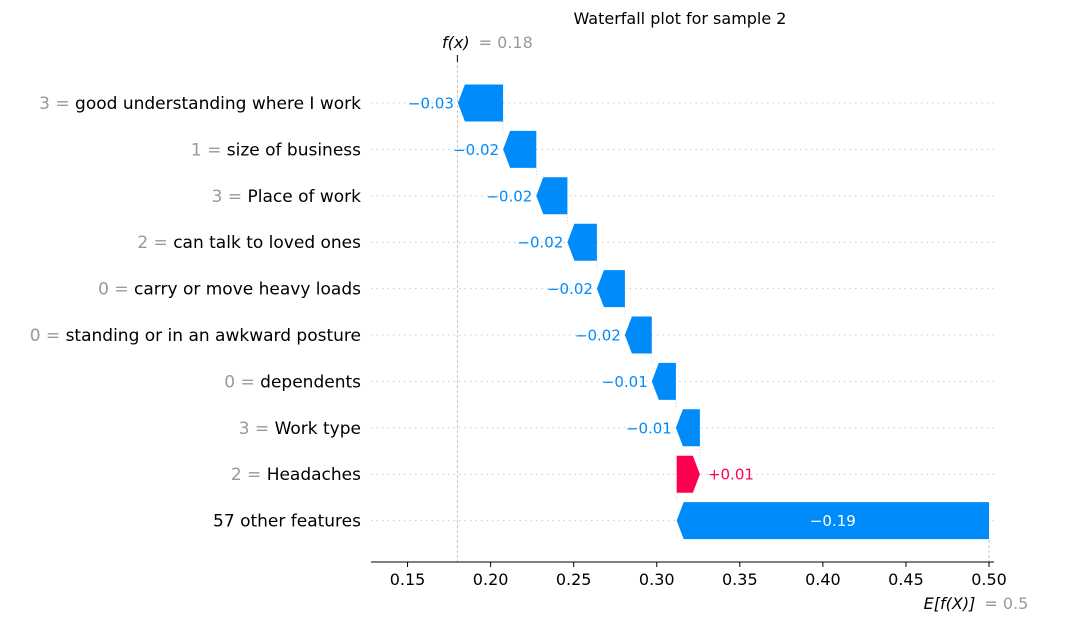 Image resolution: width=1073 pixels, height=622 pixels. What do you see at coordinates (310, 382) in the screenshot?
I see `feature-name: dependents` at bounding box center [310, 382].